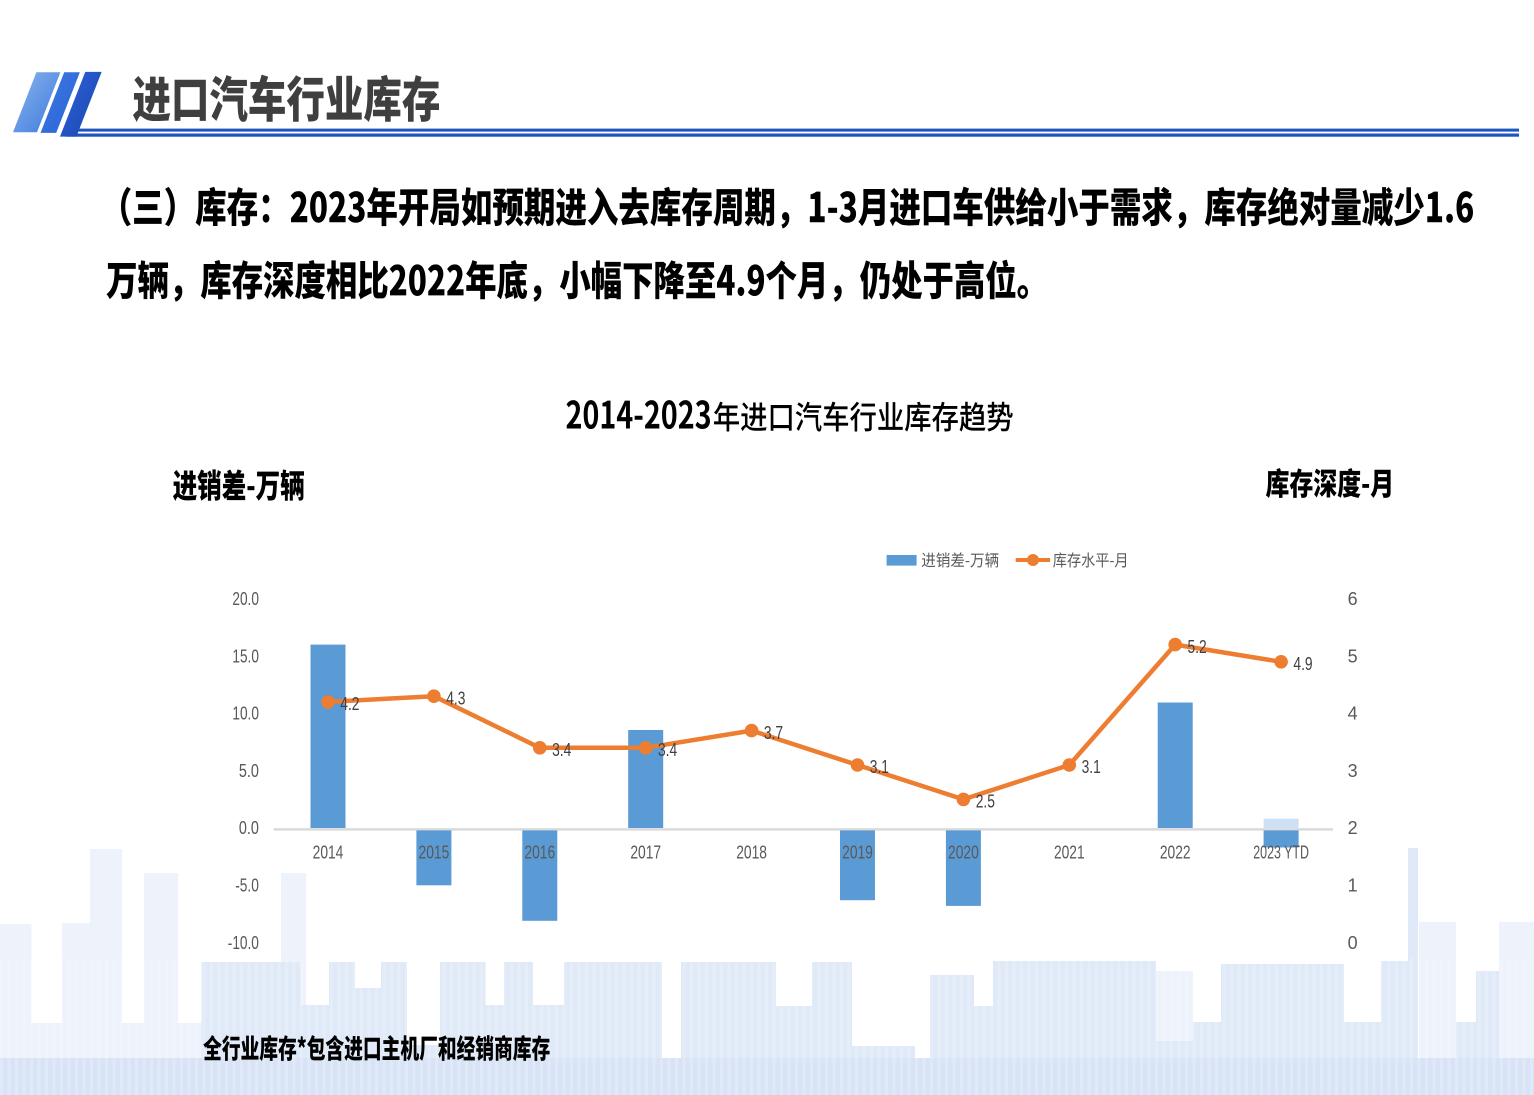 This screenshot has width=1534, height=1095. I want to click on svg-text: 0, so click(1353, 943).